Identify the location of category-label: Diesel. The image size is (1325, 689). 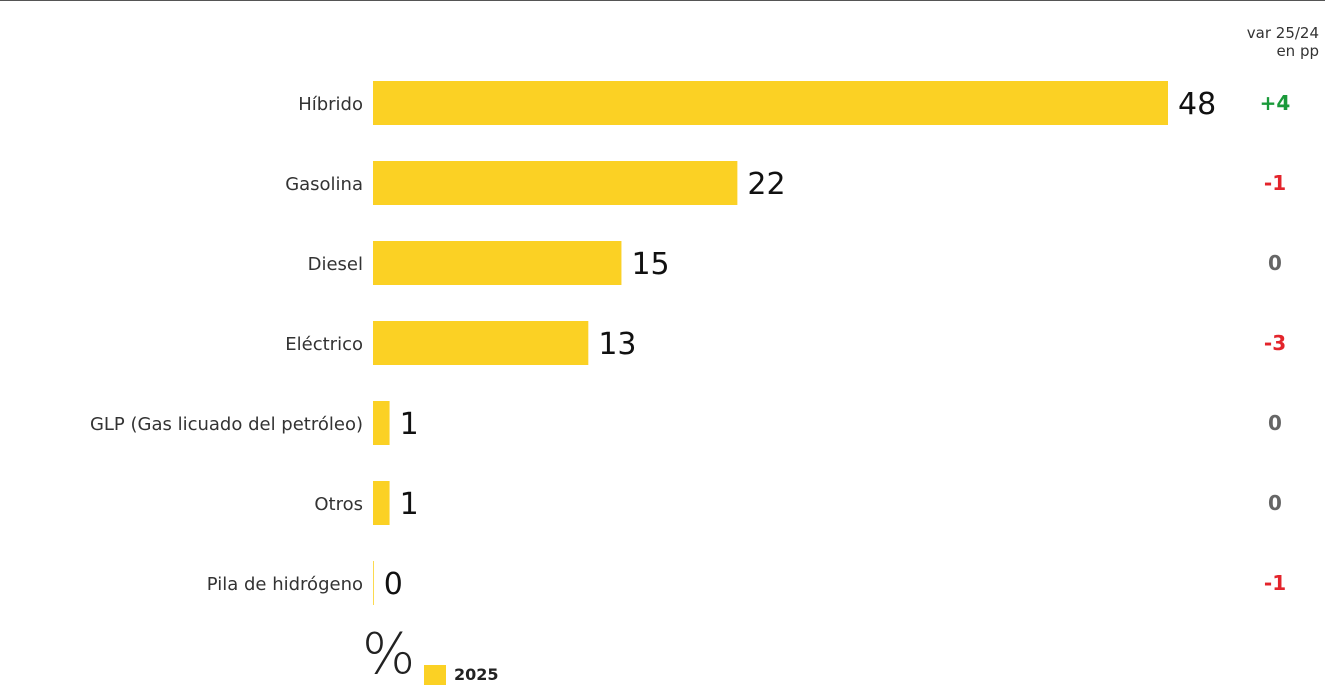
(335, 264).